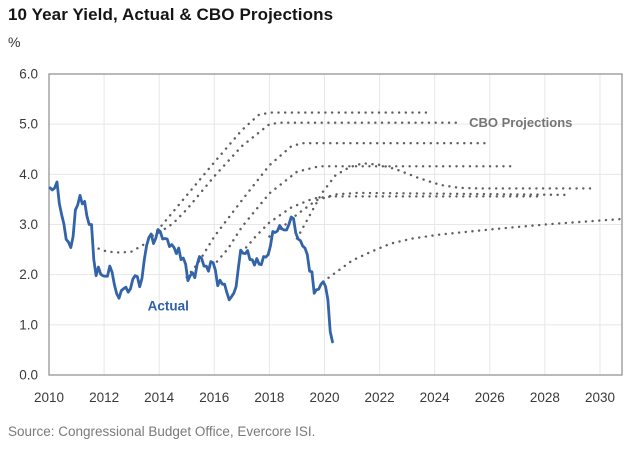  Describe the element at coordinates (380, 397) in the screenshot. I see `x-axis-tick-label: 2022` at that location.